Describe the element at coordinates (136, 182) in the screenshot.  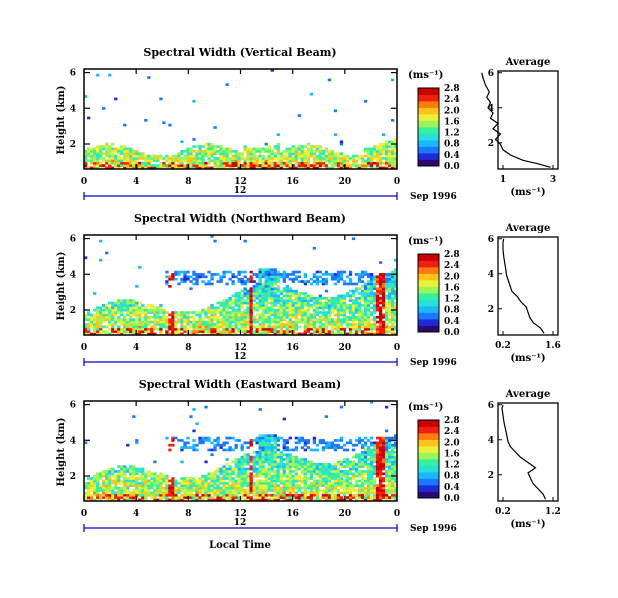
I see `x-tick-label: 4` at that location.